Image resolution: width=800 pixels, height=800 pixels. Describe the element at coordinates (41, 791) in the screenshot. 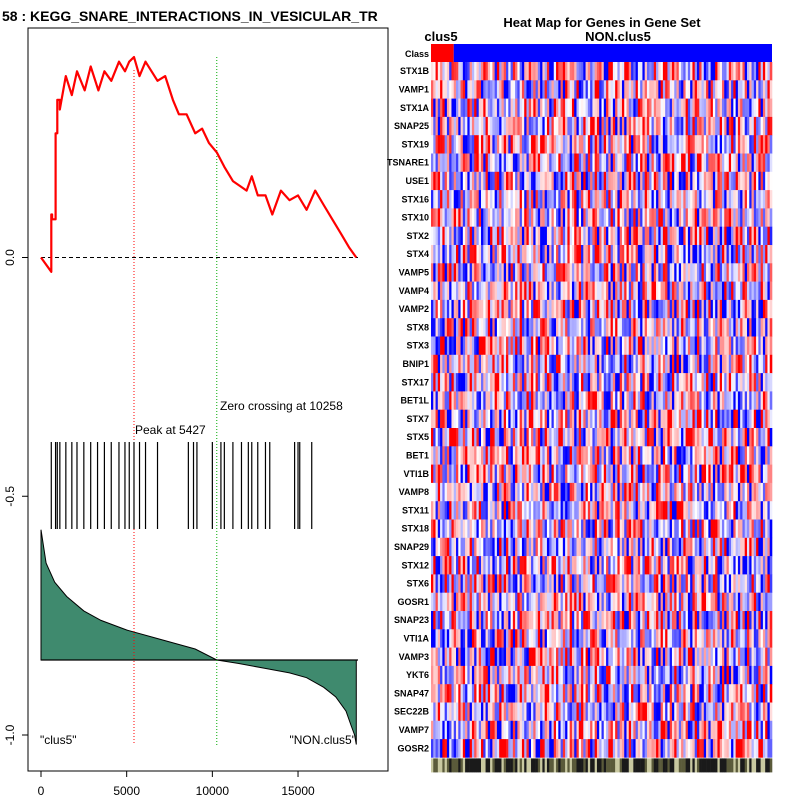

I see `x-tick-label: 0` at that location.